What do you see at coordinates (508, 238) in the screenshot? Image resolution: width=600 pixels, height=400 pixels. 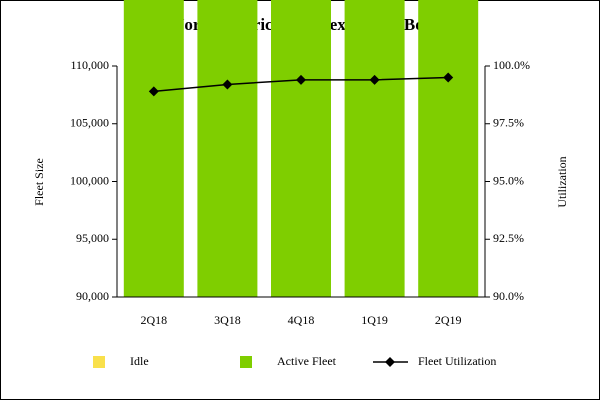 I see `y2-tick-label: 92.5%` at bounding box center [508, 238].